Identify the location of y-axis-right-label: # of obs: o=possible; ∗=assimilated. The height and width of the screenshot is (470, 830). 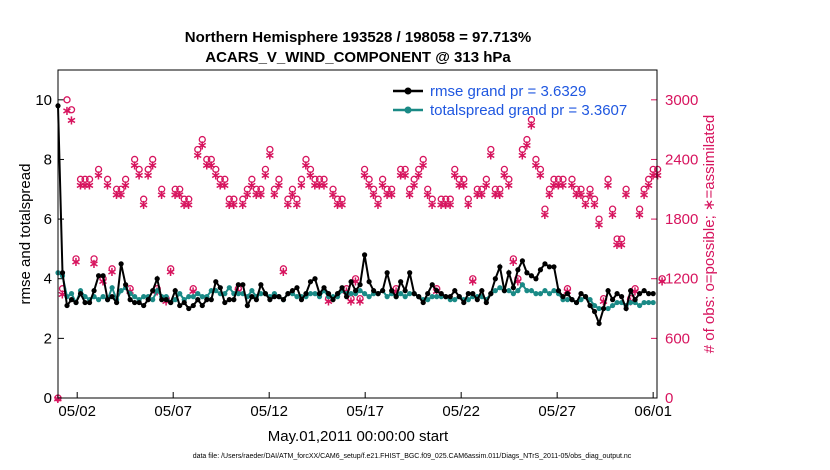
(709, 234).